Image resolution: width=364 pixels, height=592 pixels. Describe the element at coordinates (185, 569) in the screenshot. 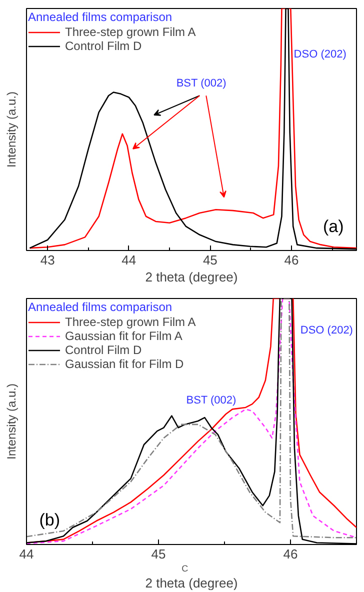

I see `text: C` at that location.